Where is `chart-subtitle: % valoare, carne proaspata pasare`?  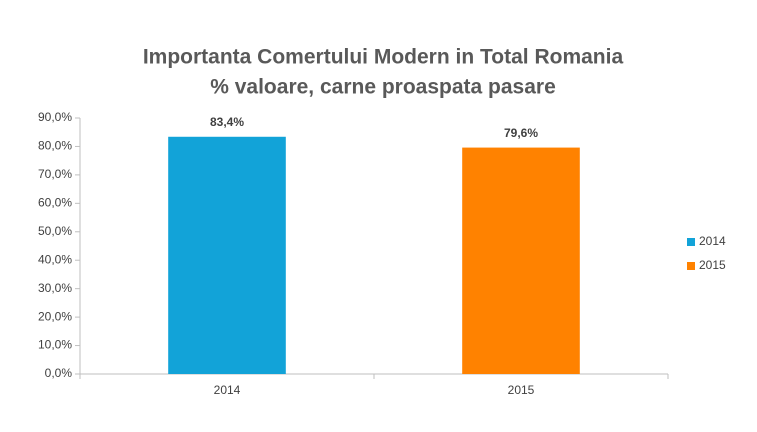 chart-subtitle: % valoare, carne proaspata pasare is located at coordinates (383, 87).